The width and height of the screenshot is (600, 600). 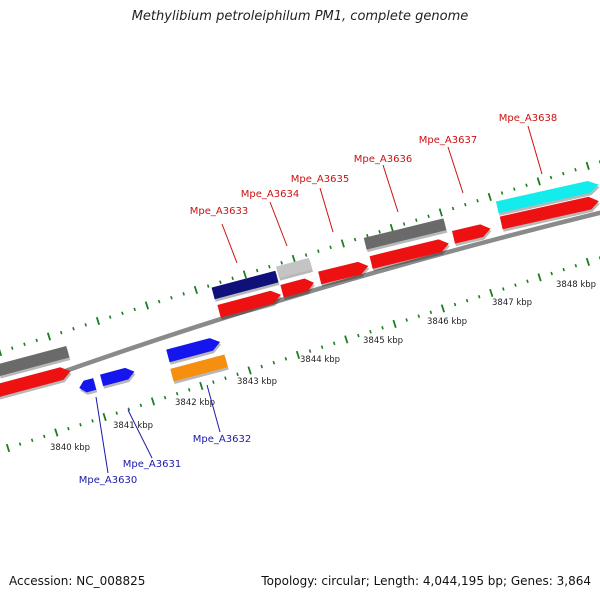 What do you see at coordinates (152, 464) in the screenshot?
I see `reverse-gene-label: Mpe_A3631` at bounding box center [152, 464].